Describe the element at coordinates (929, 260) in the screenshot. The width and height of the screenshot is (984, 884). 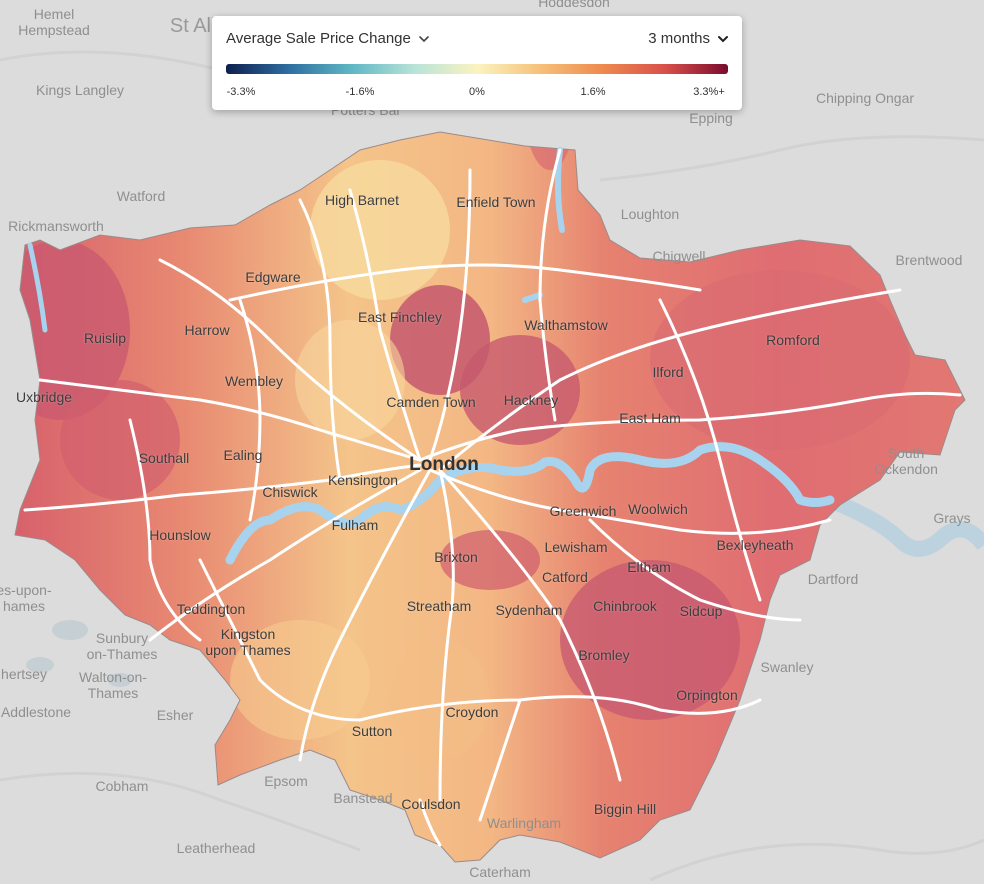
I see `label-brentwood: Brentwood` at that location.